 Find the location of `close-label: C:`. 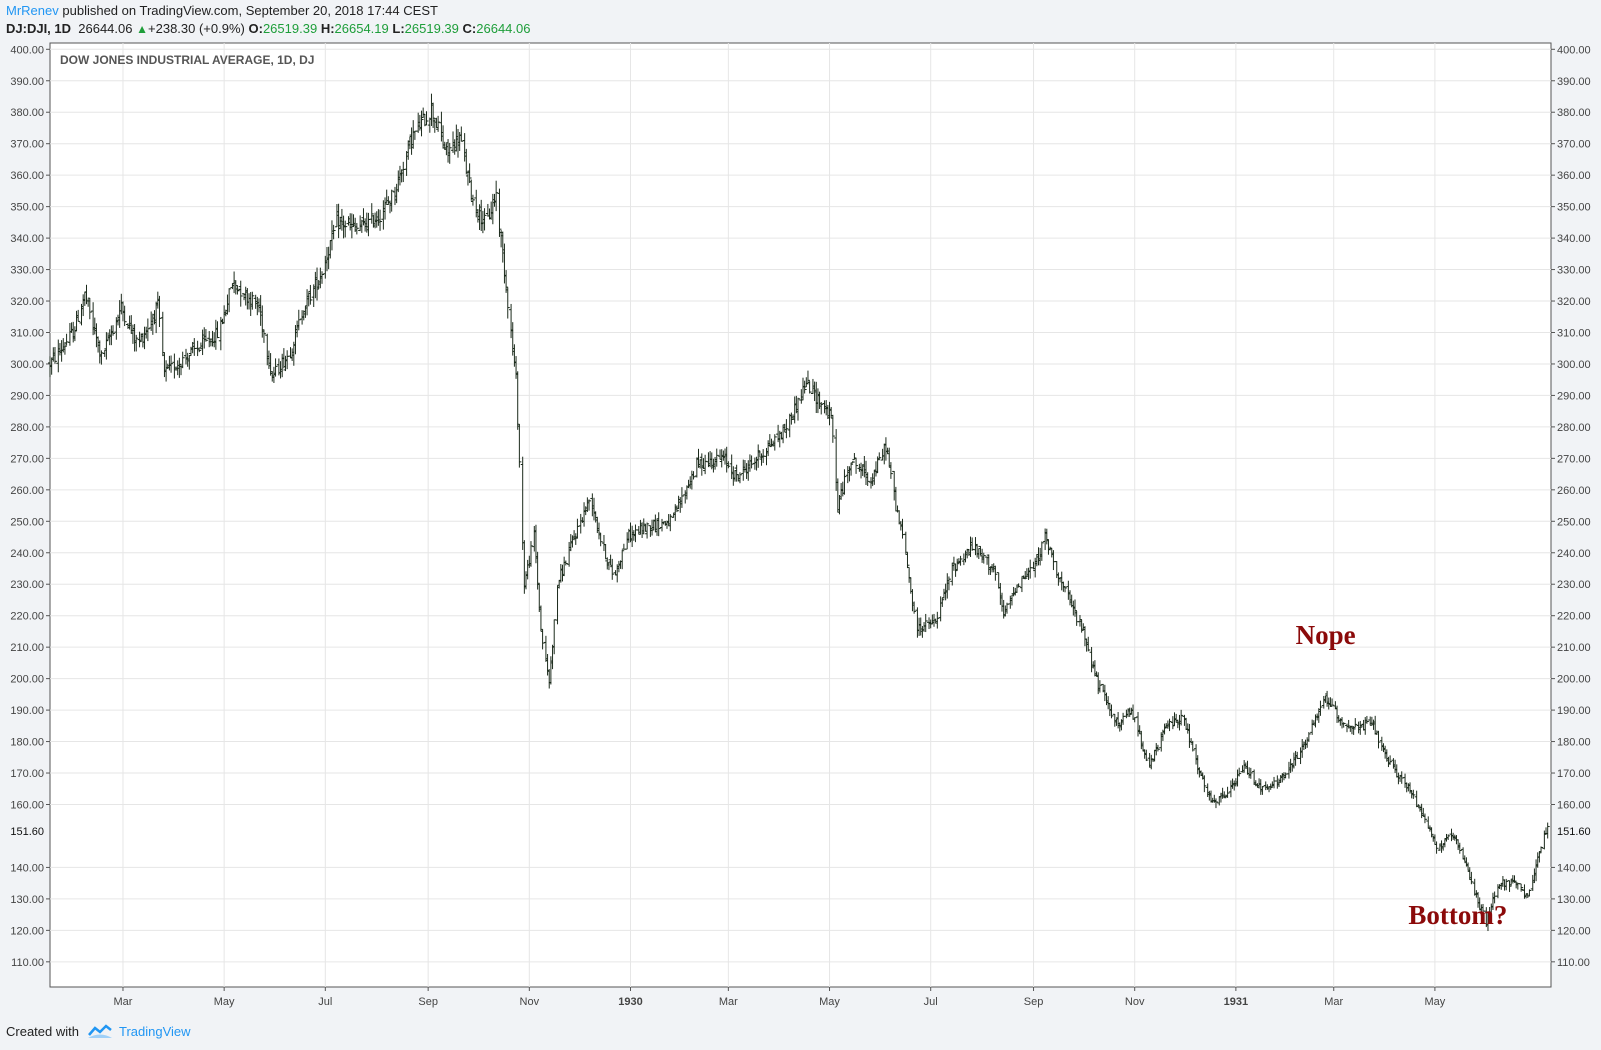

close-label: C: is located at coordinates (469, 28).